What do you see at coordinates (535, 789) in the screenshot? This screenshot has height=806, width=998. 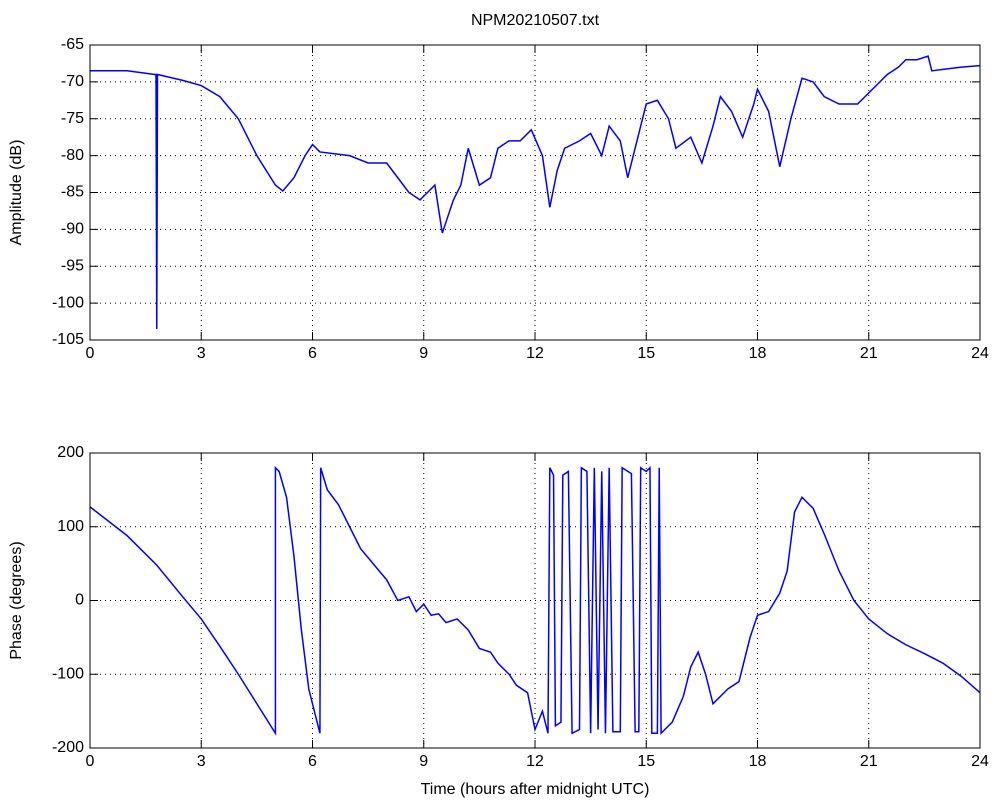 I see `x-axis-label: Time (hours after midnight UTC)` at bounding box center [535, 789].